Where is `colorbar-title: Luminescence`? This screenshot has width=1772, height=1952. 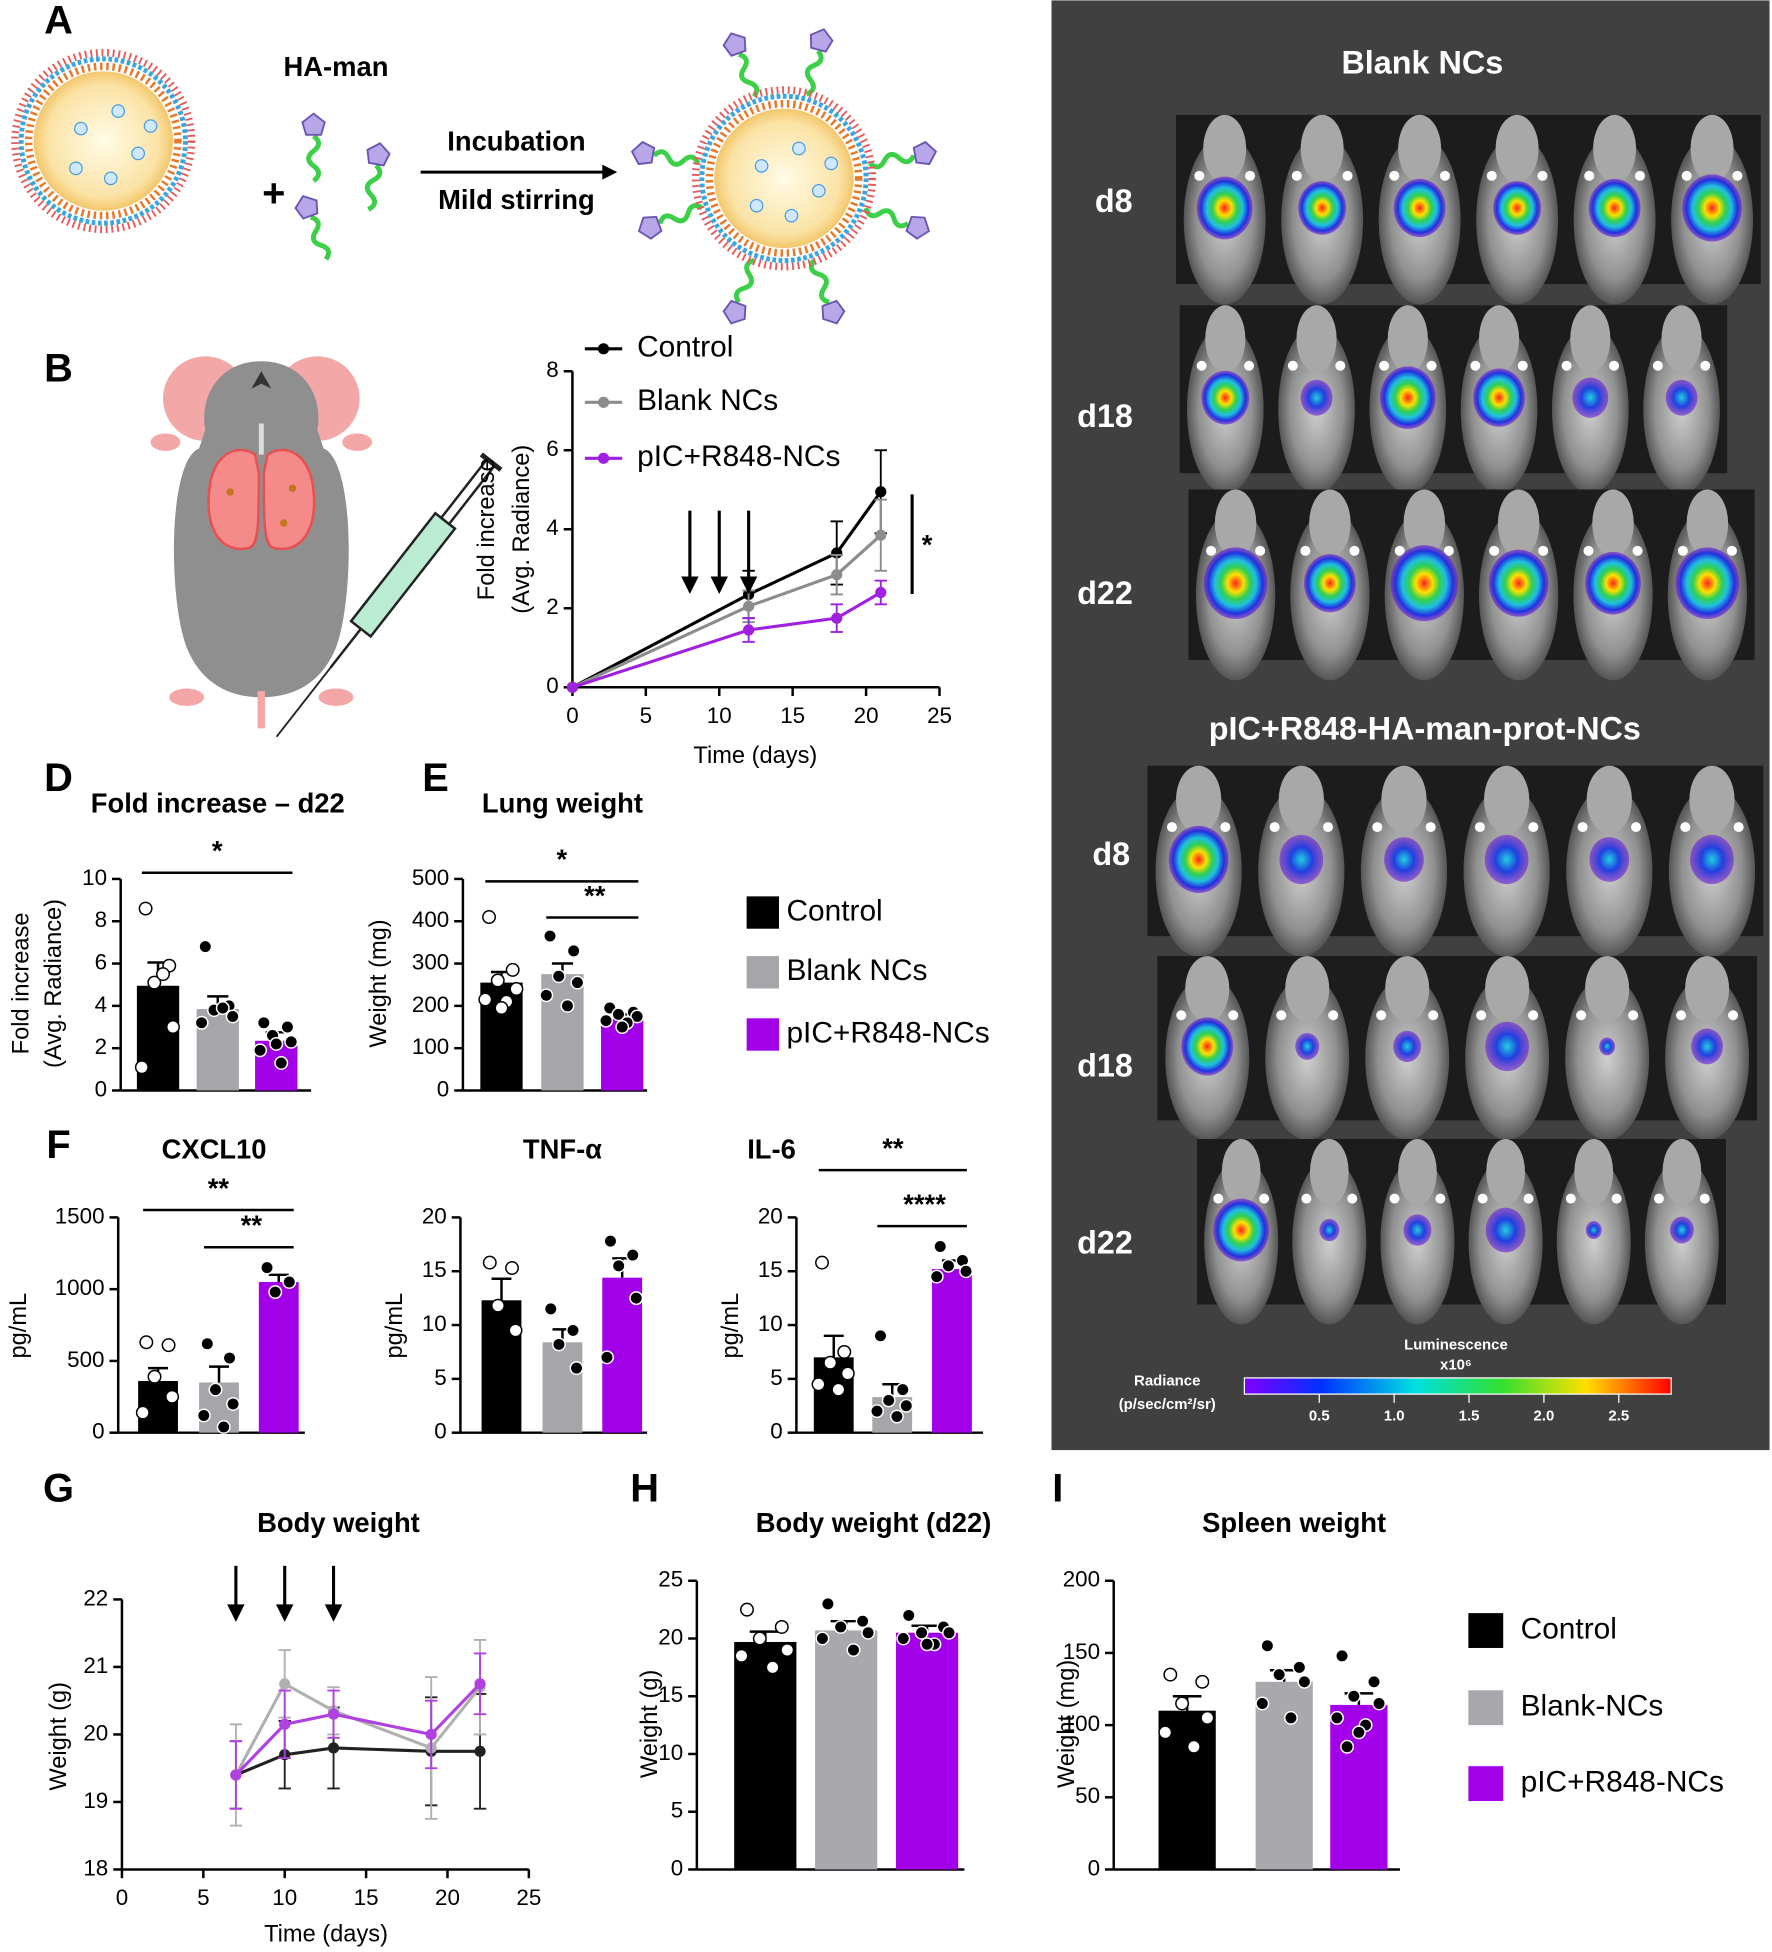
colorbar-title: Luminescence is located at coordinates (1456, 1345).